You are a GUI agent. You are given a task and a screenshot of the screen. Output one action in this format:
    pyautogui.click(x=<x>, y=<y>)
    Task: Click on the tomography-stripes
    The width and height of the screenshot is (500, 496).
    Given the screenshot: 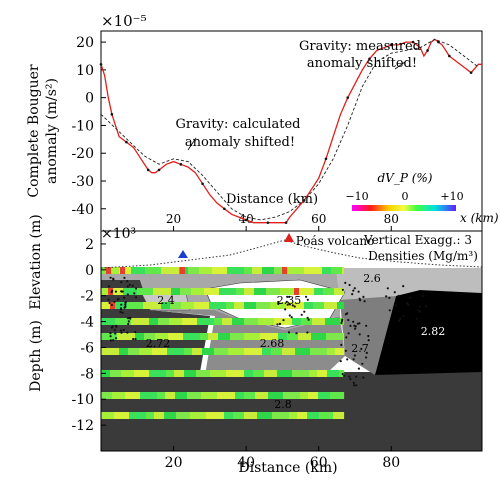 What is the action you would take?
    pyautogui.click(x=223, y=343)
    